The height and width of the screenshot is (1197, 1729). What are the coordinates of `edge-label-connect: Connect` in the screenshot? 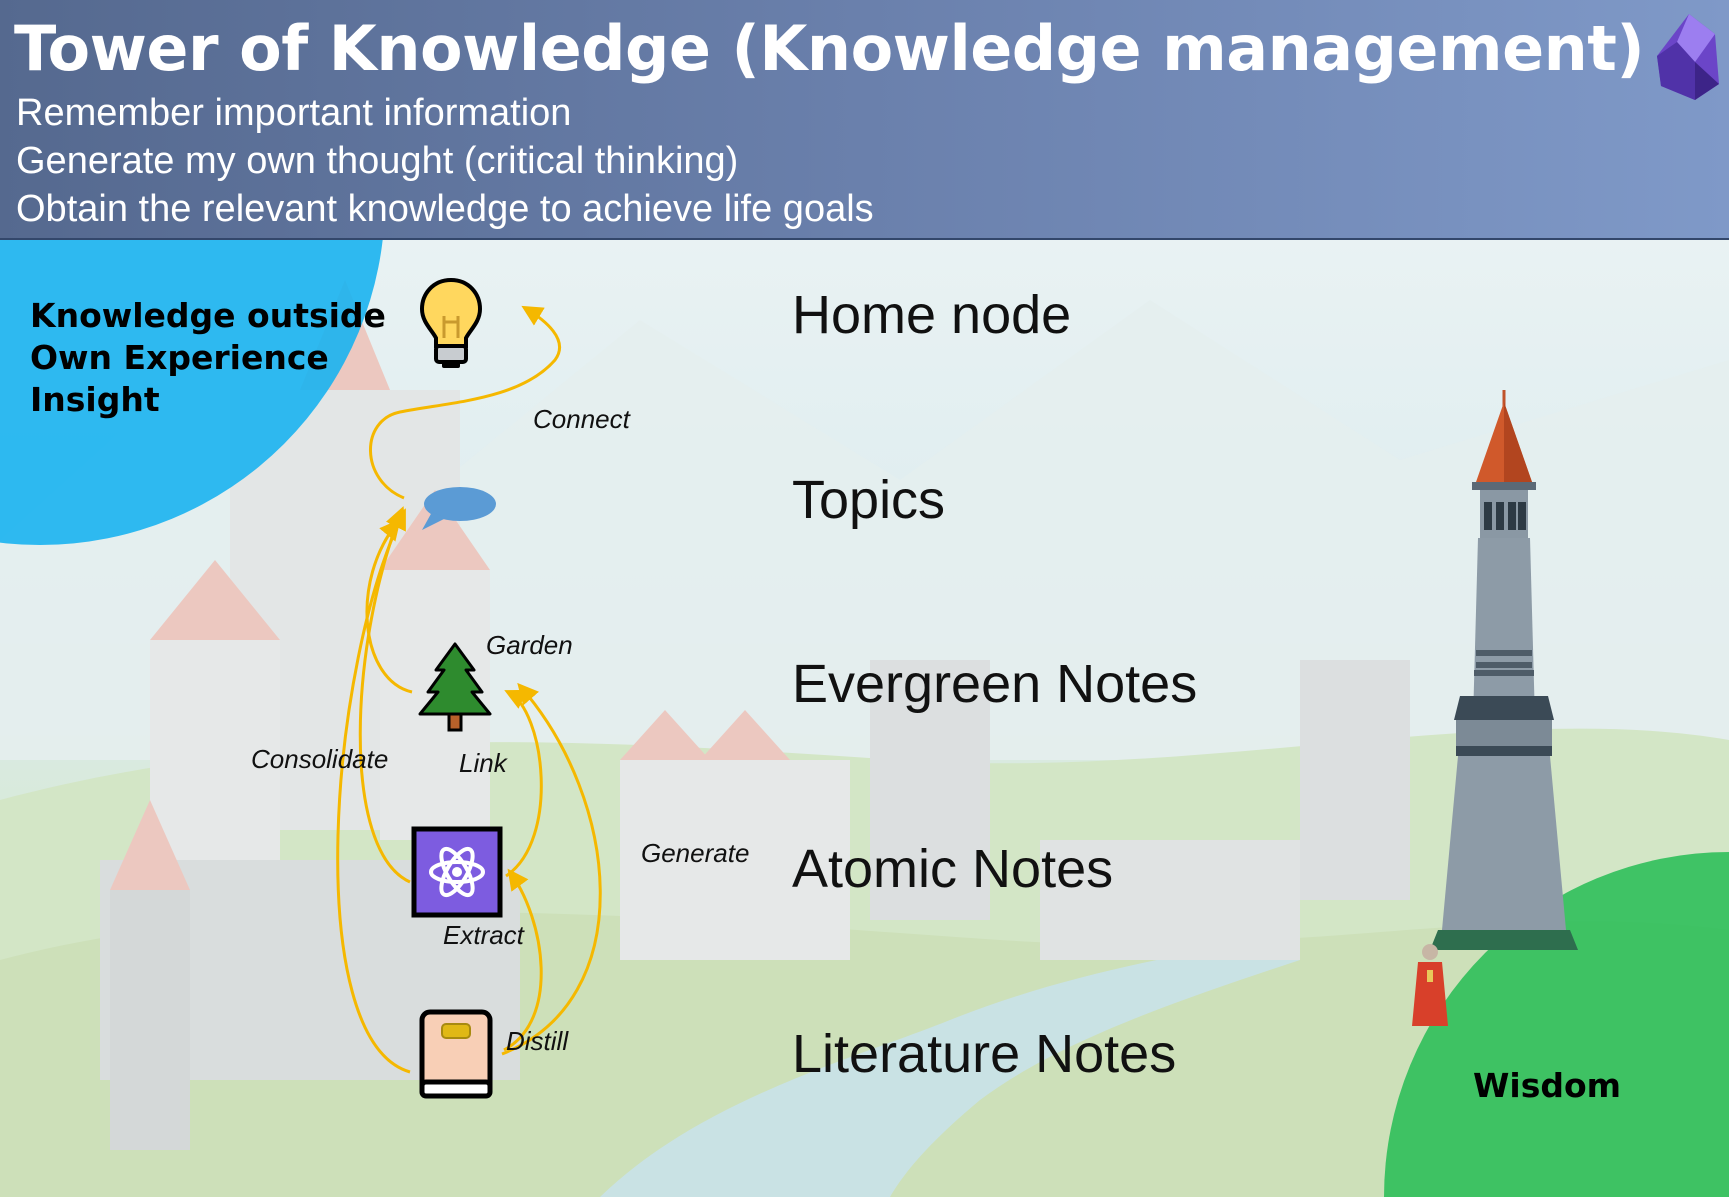 It's located at (581, 419).